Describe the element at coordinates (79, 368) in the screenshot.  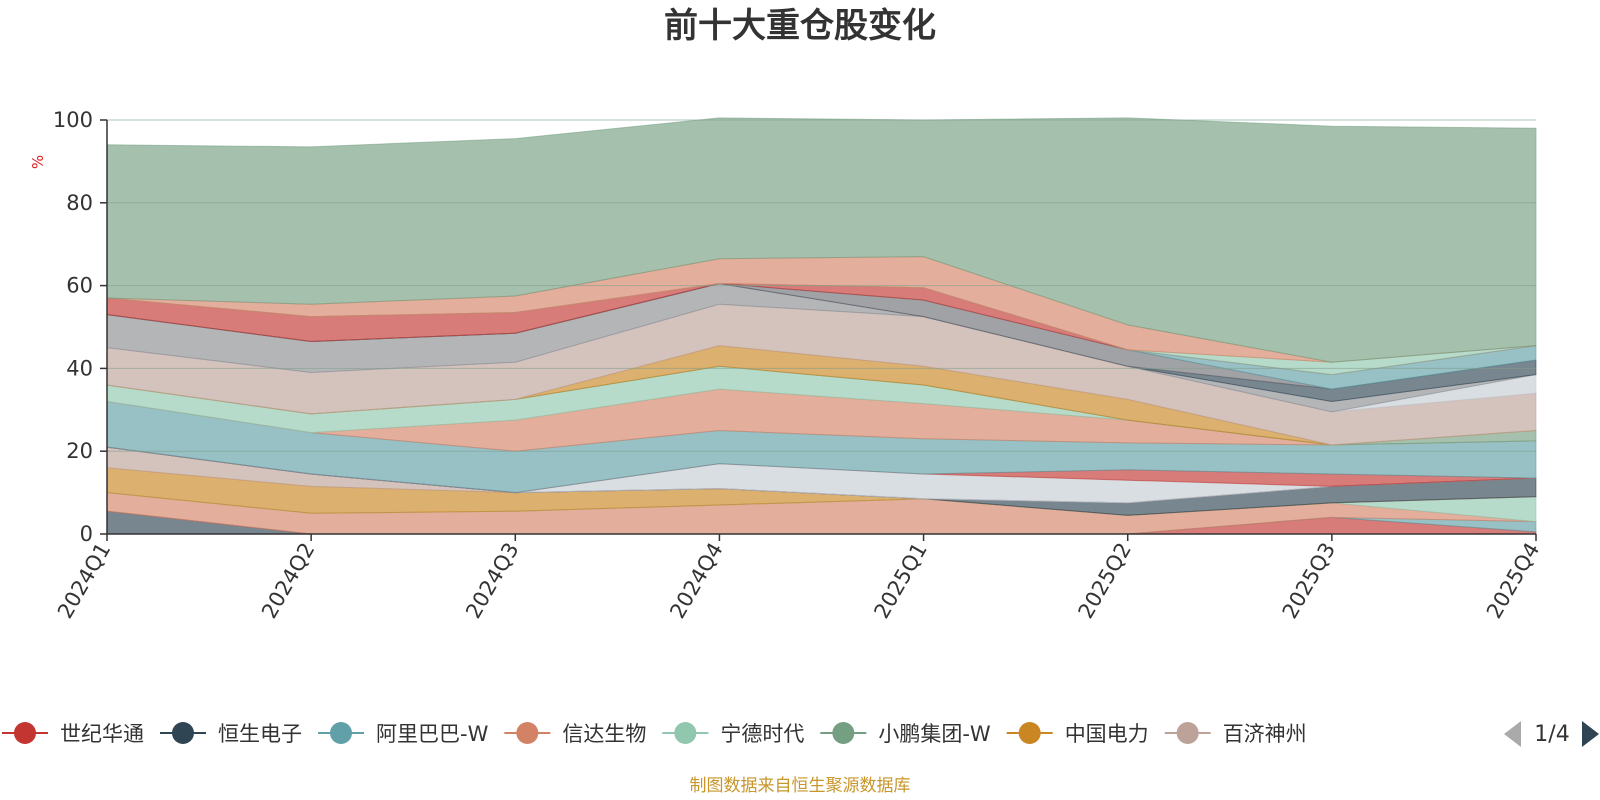
I see `y-tick-label: 40` at that location.